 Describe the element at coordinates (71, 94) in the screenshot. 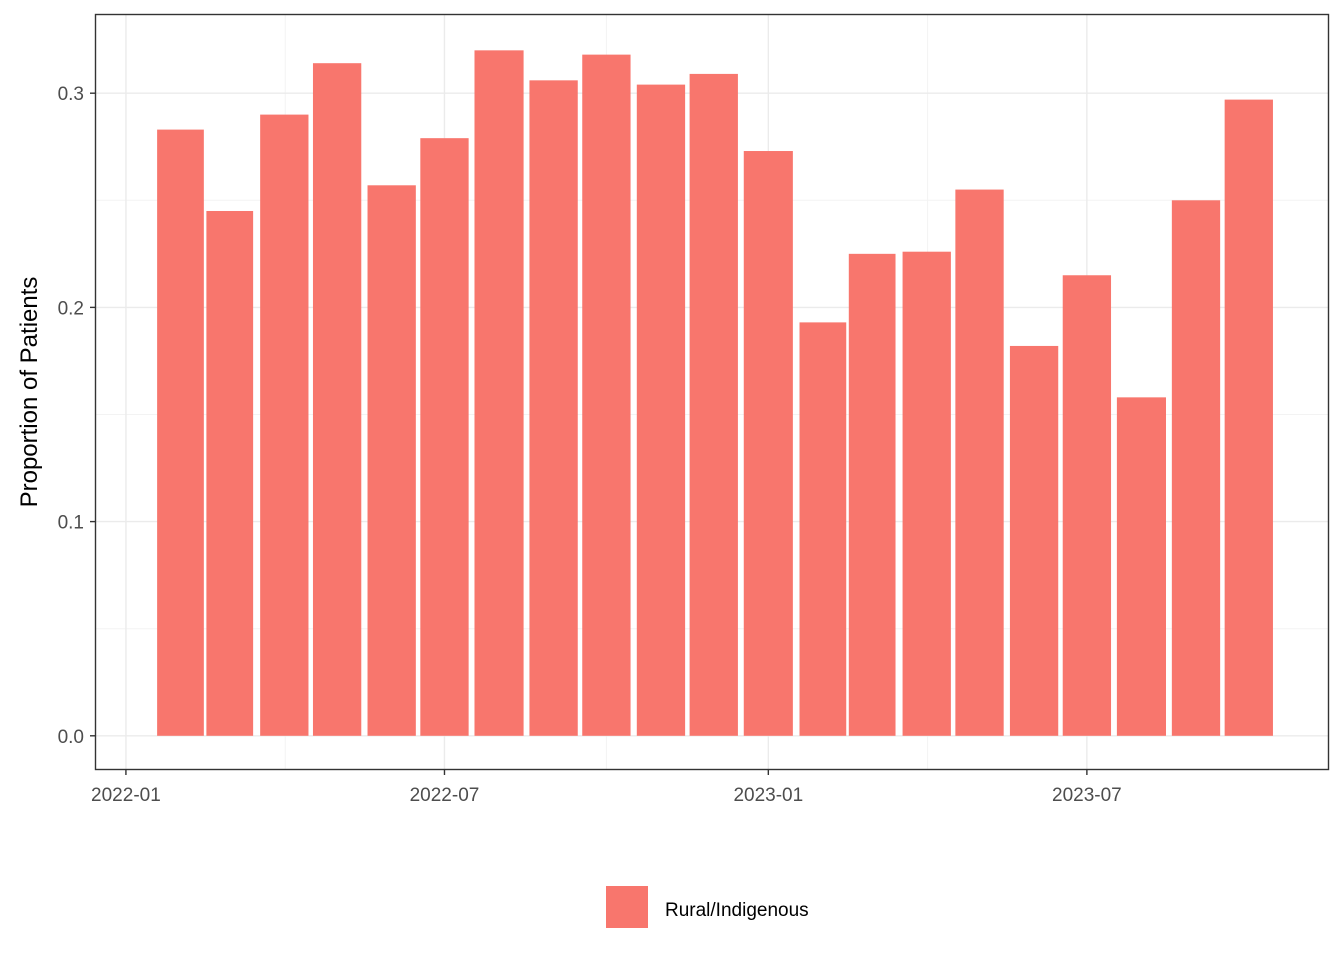

I see `y-tick-label: 0.3` at that location.